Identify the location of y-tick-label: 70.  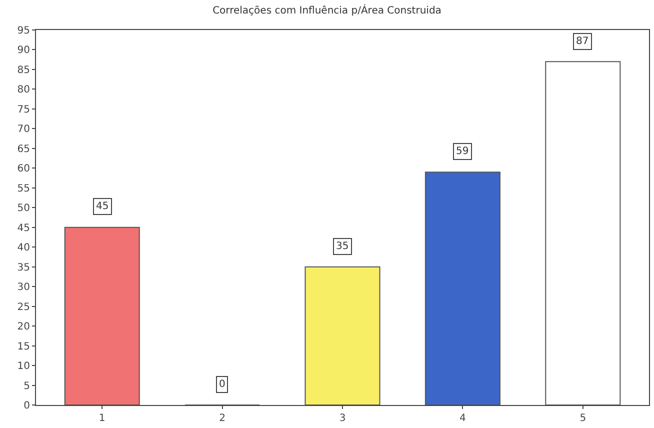
(23, 130).